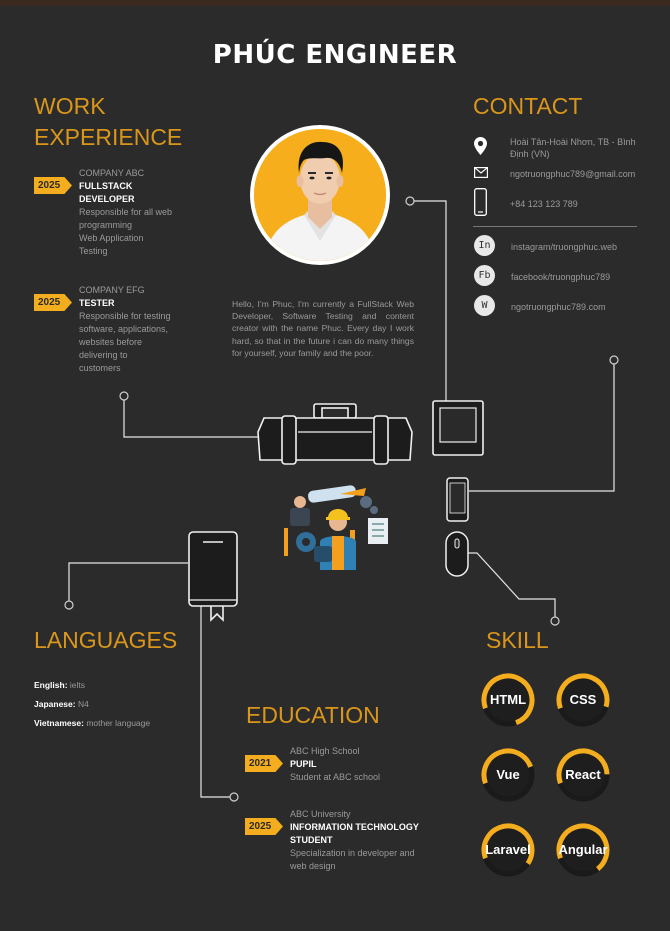 Image resolution: width=670 pixels, height=931 pixels. Describe the element at coordinates (108, 122) in the screenshot. I see `work-experience-title: WORK EXPERIENCE` at that location.